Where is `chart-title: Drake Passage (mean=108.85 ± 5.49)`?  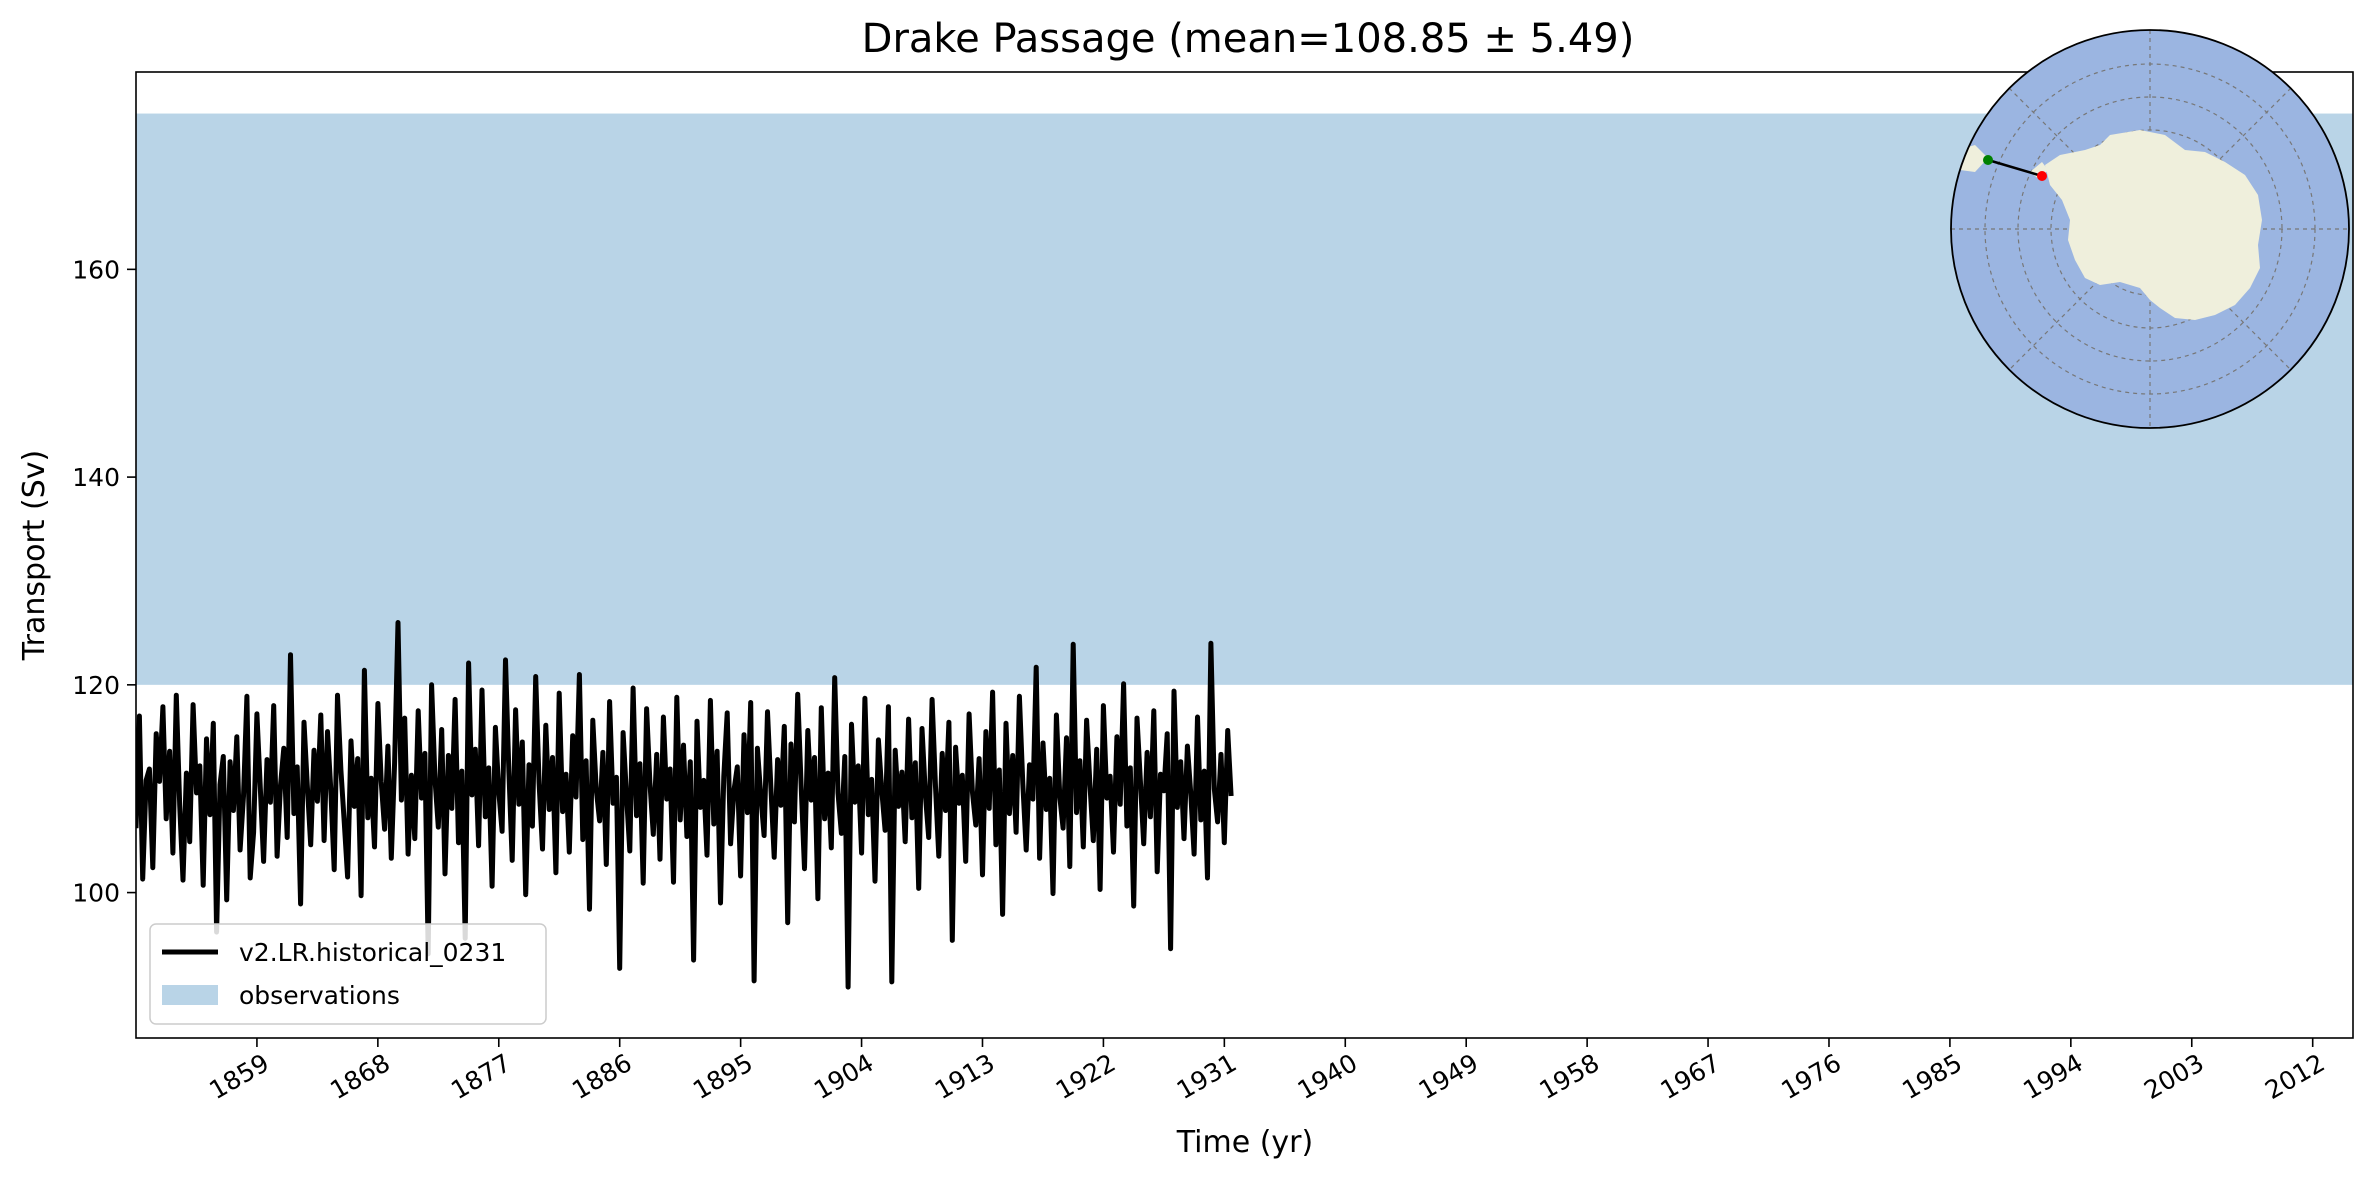 chart-title: Drake Passage (mean=108.85 ± 5.49) is located at coordinates (1248, 39).